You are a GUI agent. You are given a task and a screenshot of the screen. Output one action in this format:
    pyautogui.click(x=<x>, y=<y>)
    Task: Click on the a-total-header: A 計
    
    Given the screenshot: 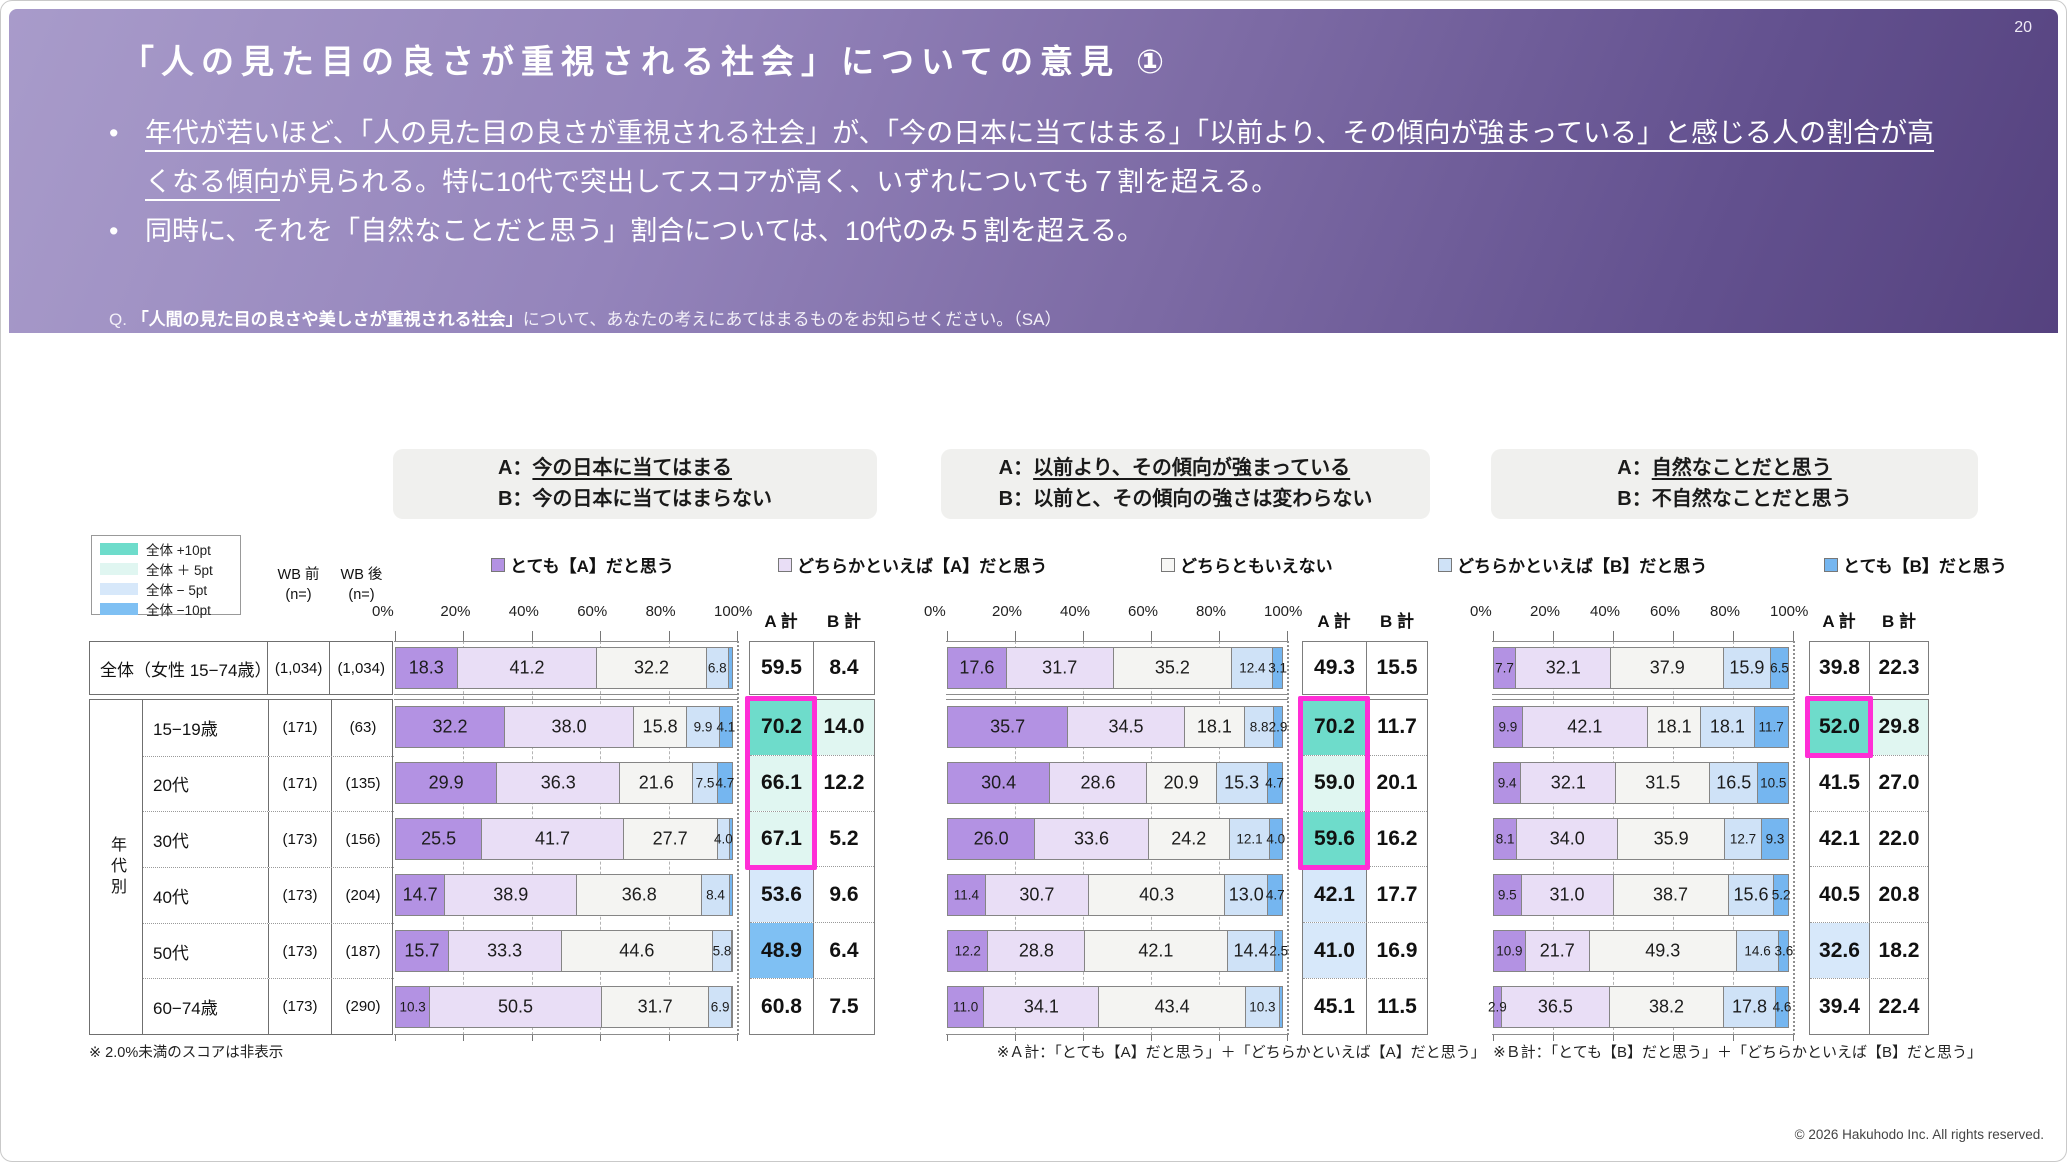 What is the action you would take?
    pyautogui.click(x=781, y=621)
    